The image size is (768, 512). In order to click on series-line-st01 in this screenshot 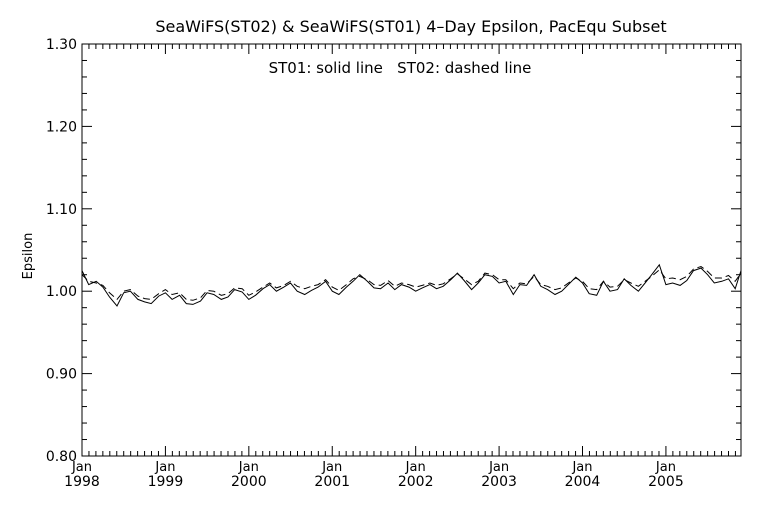, I will do `click(411, 285)`.